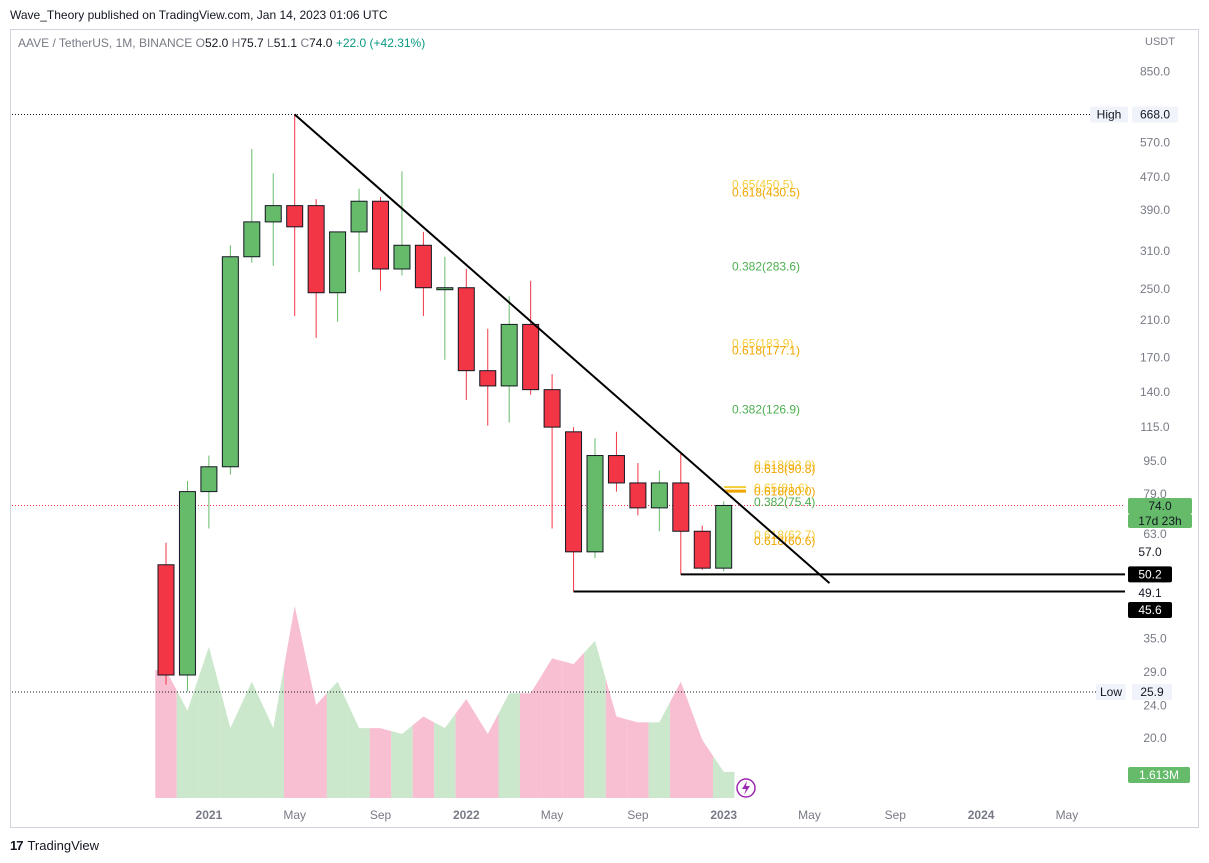 The width and height of the screenshot is (1209, 863). Describe the element at coordinates (784, 465) in the screenshot. I see `fib-level-label: 0.618(93.0)` at that location.